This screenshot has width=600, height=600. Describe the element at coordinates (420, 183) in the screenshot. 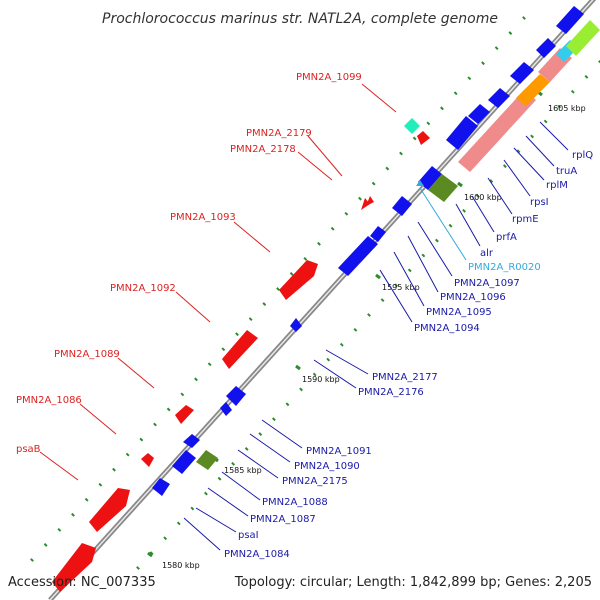

I see `rna-PMN2A_R0020` at that location.